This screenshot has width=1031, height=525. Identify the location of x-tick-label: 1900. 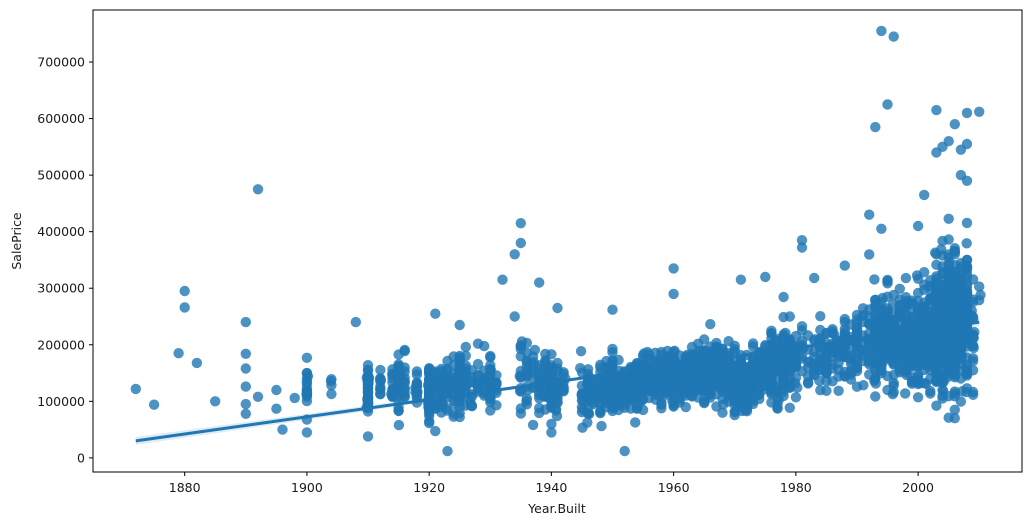
(307, 487).